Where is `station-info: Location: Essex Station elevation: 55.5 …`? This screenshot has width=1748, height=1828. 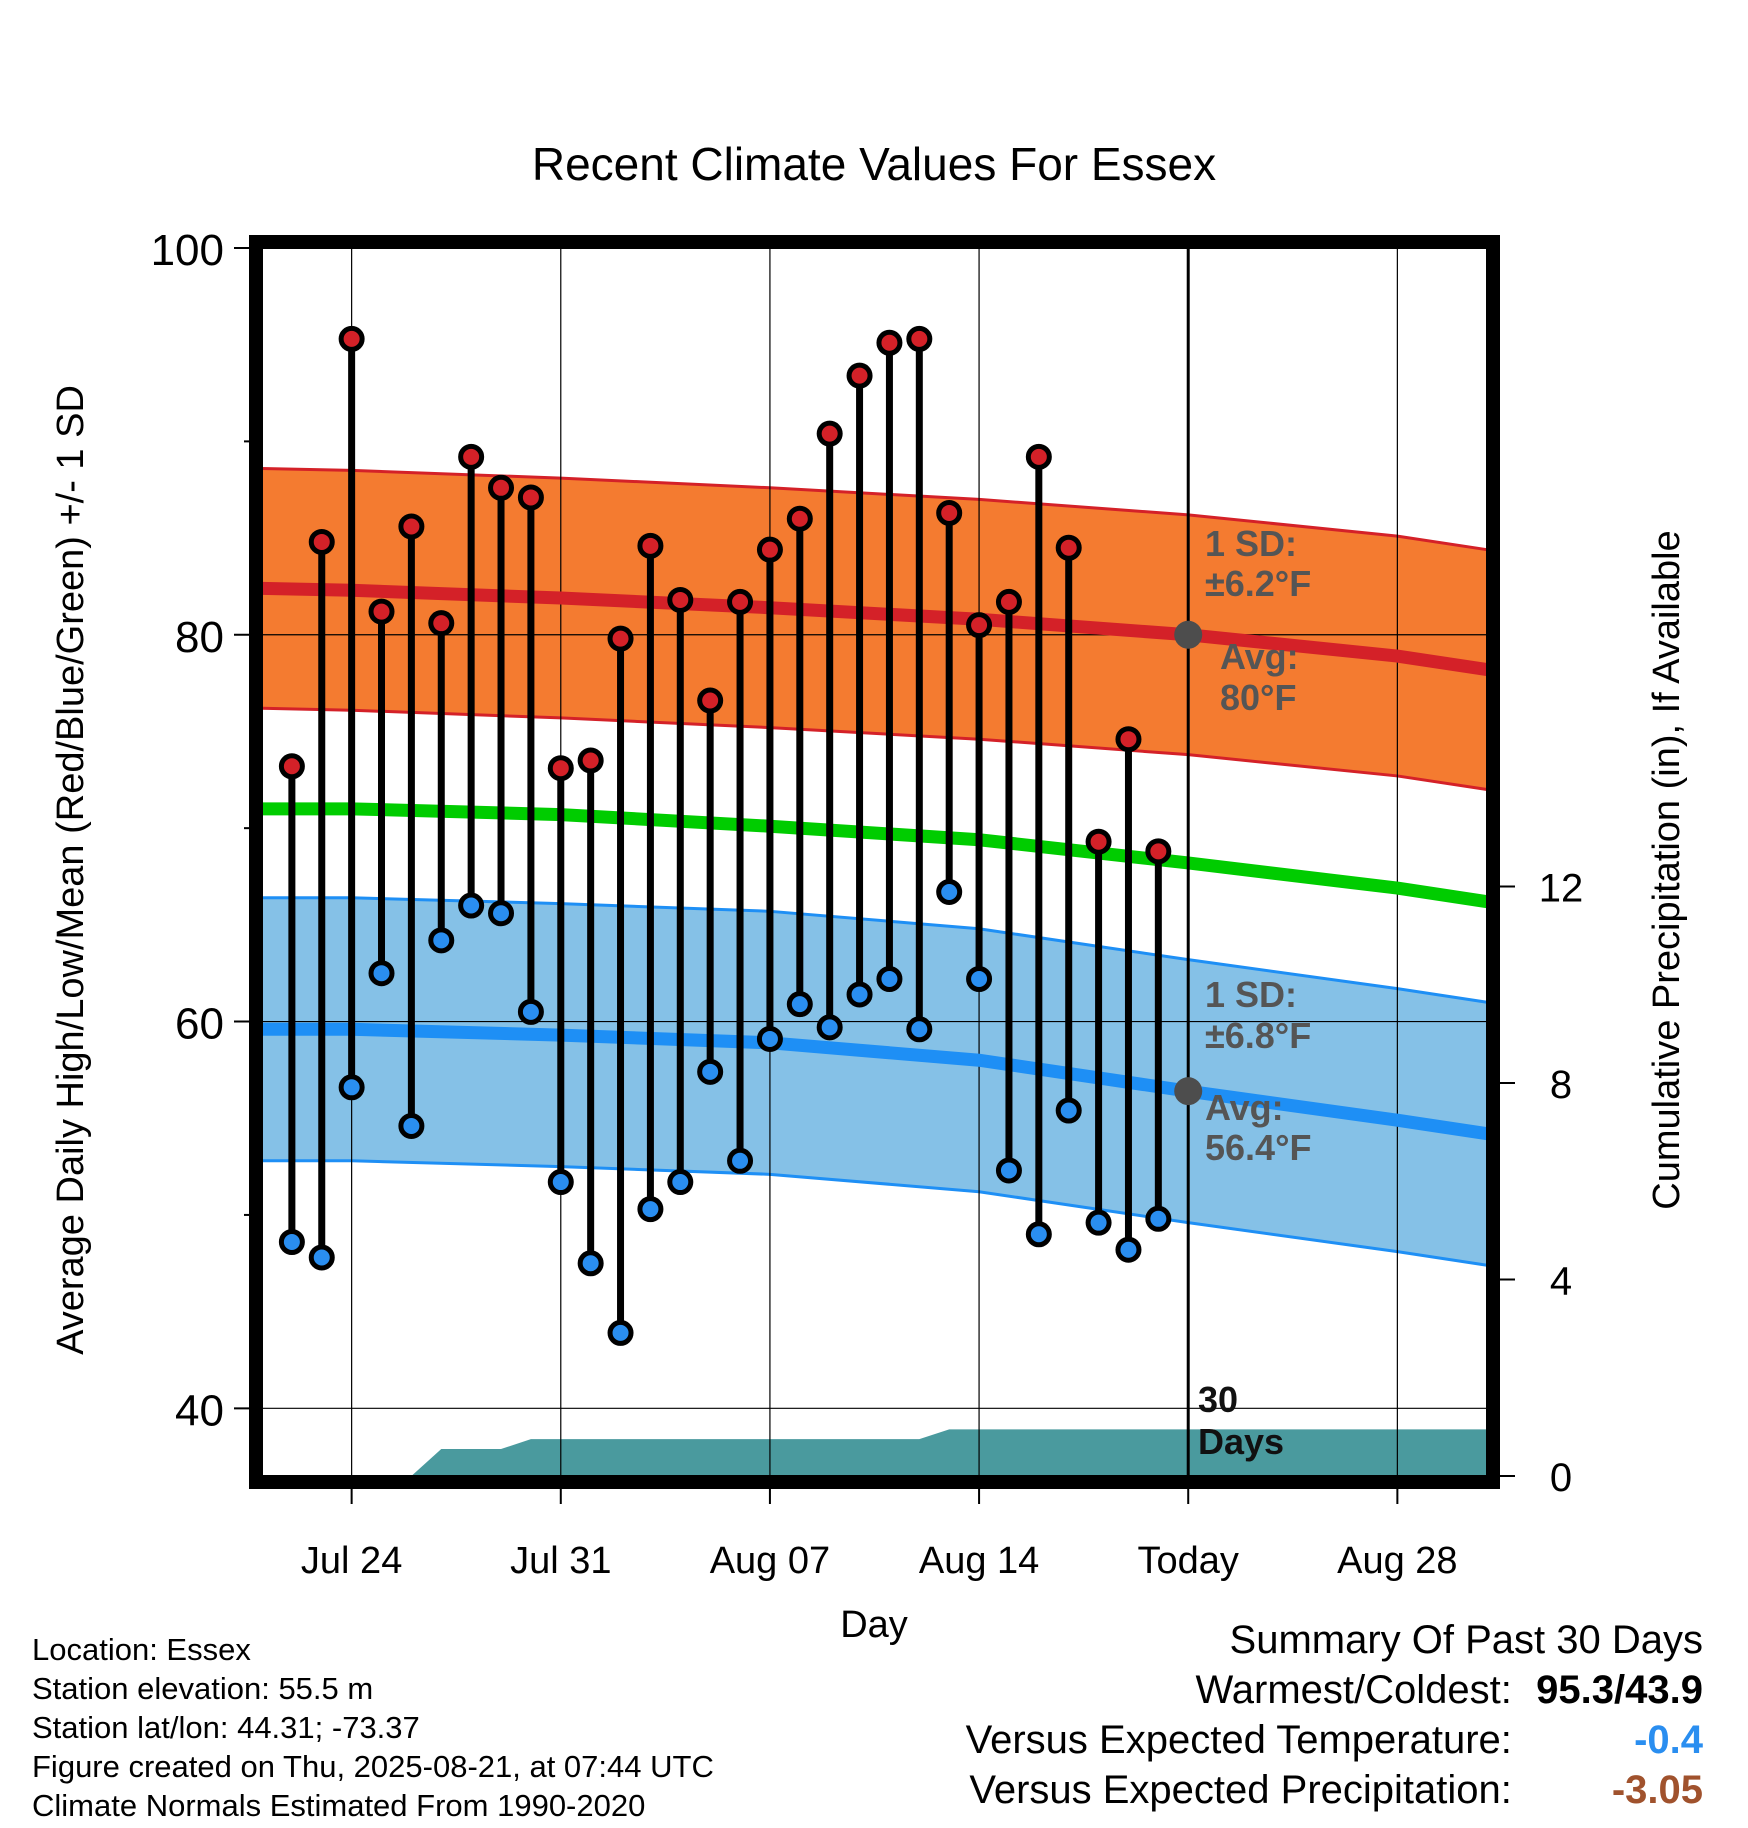 station-info: Location: Essex Station elevation: 55.5 … is located at coordinates (373, 1727).